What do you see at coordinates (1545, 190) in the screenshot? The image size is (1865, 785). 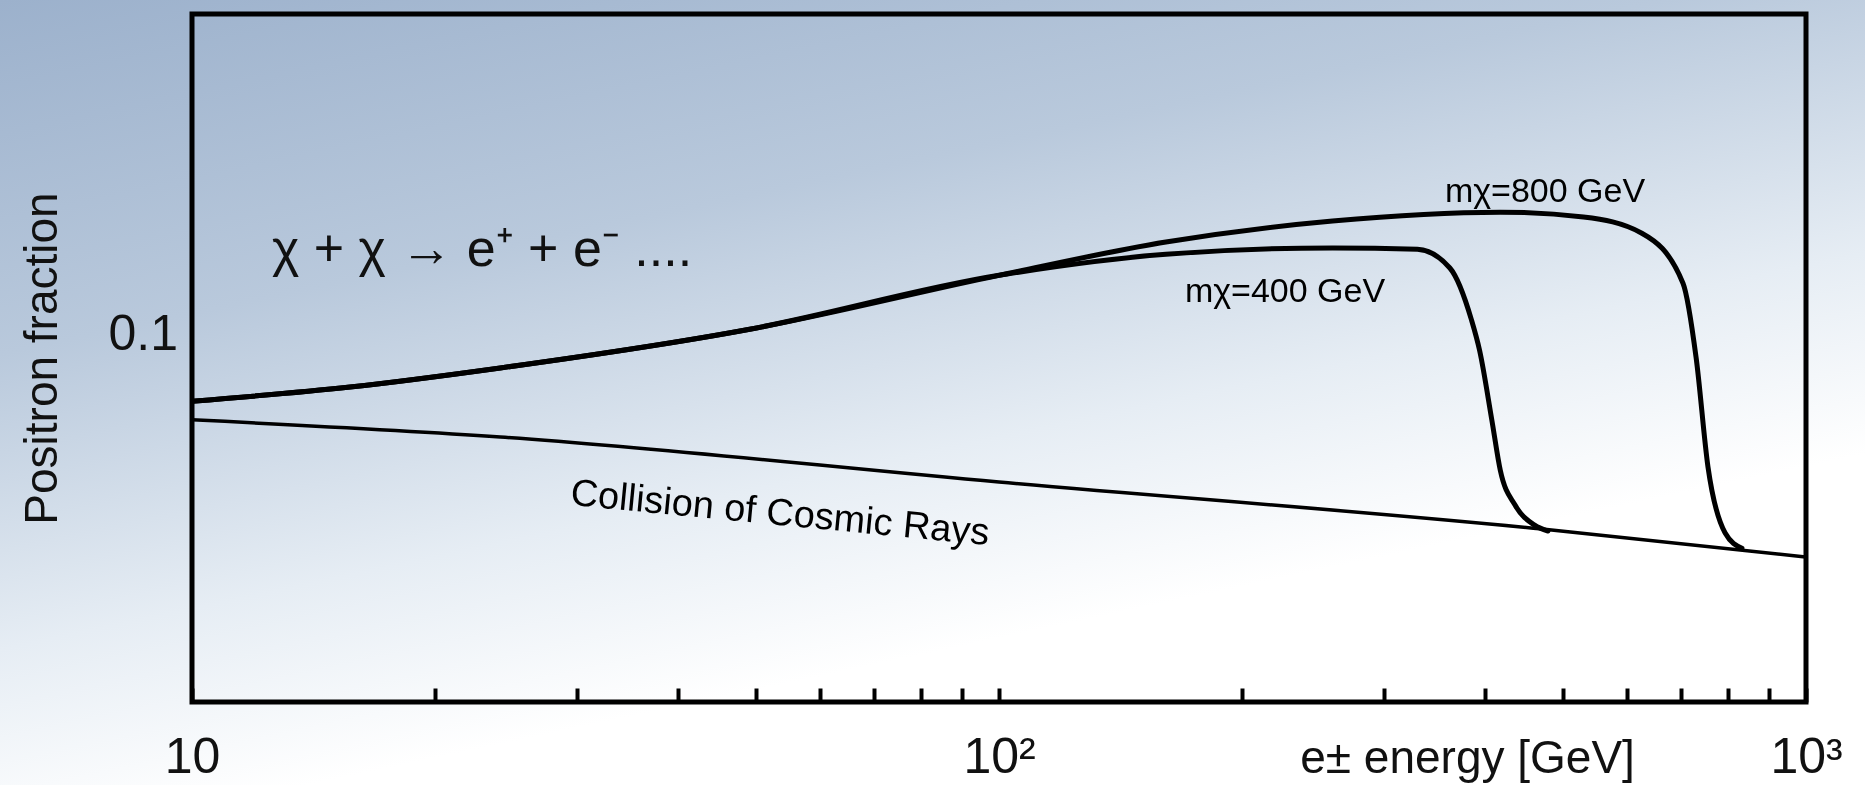 I see `series-label: mχ=800 GeV` at bounding box center [1545, 190].